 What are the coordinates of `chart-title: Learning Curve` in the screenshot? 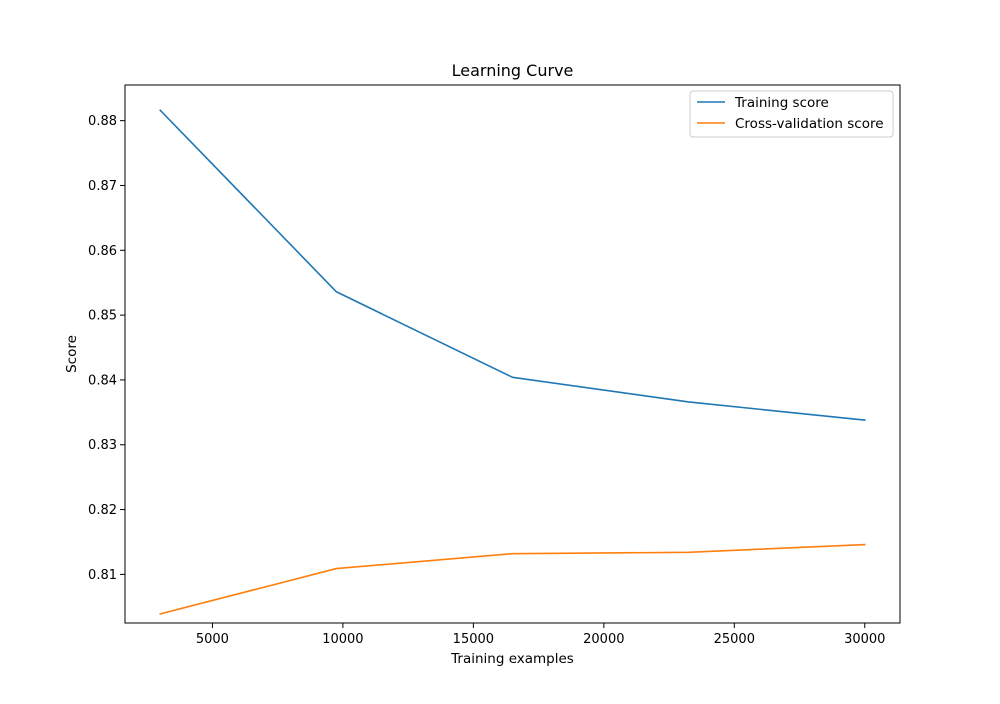 It's located at (513, 70).